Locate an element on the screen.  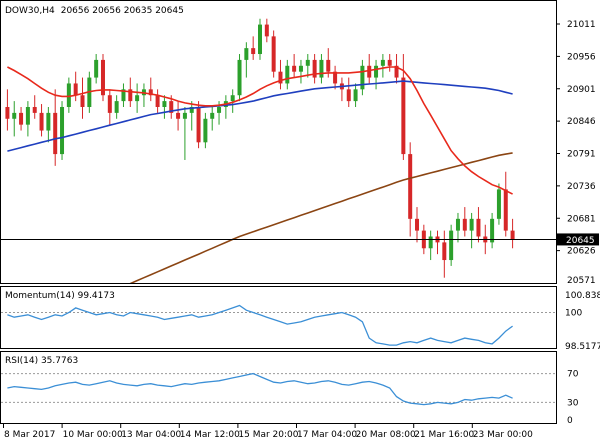
rsi-tick-label: 70 is located at coordinates (573, 375).